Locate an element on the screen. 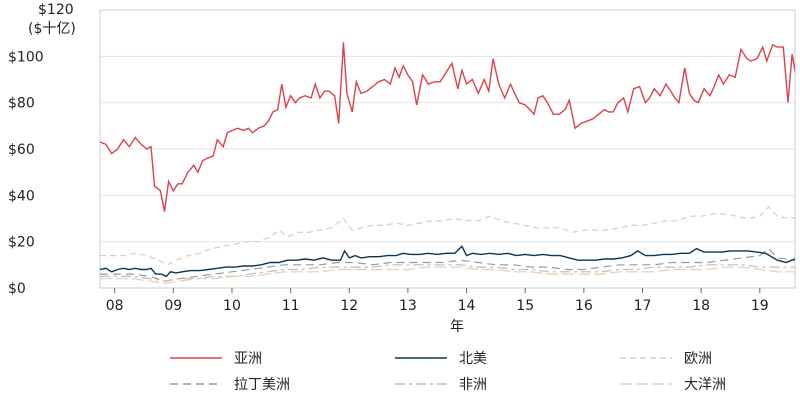 The image size is (800, 409). x-tick-label: 08 is located at coordinates (115, 306).